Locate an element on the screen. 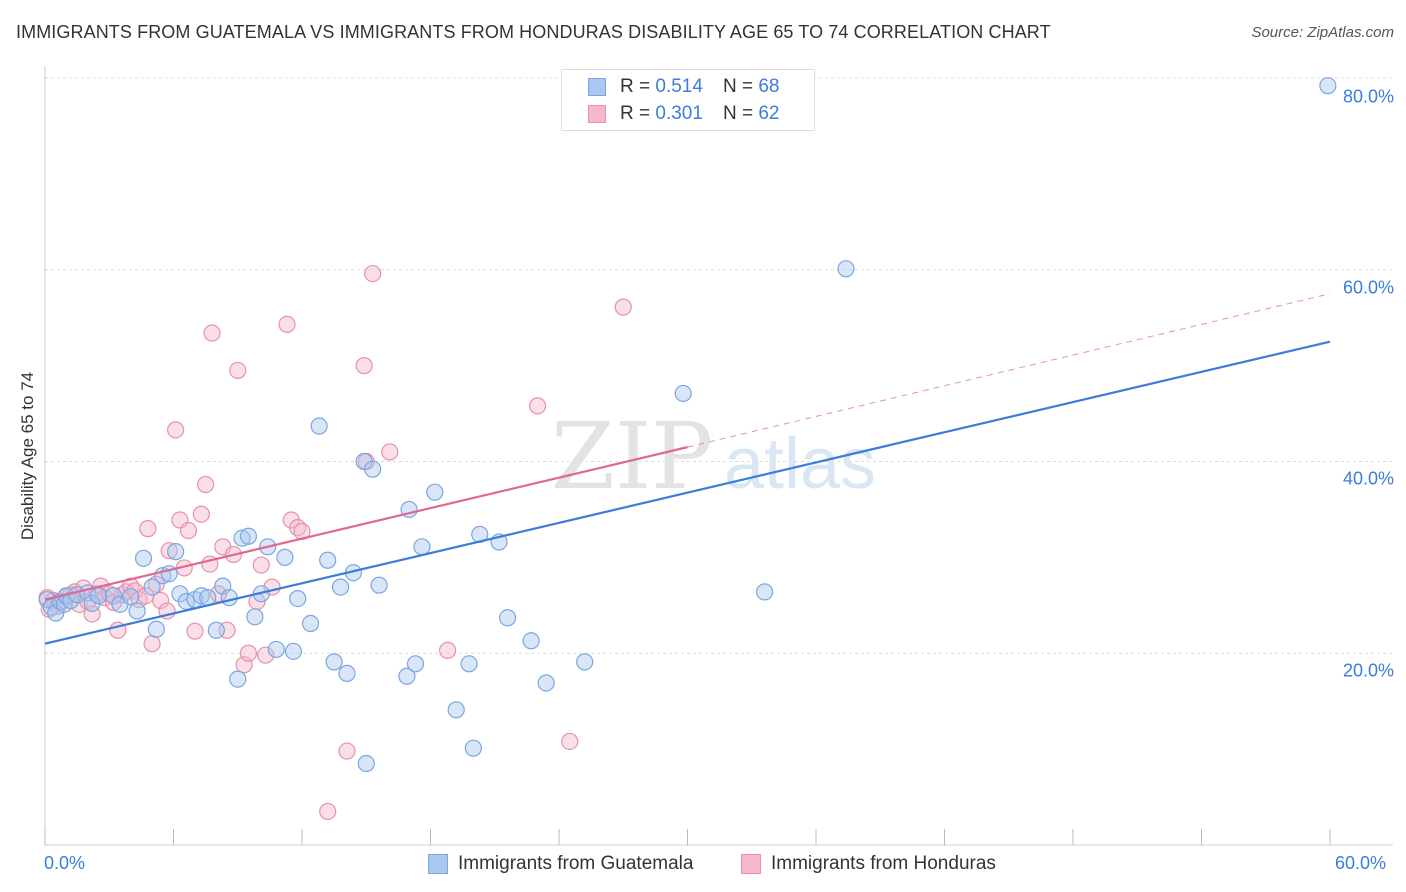 The height and width of the screenshot is (892, 1406). bottom-legend-swatch-guatemala is located at coordinates (438, 864).